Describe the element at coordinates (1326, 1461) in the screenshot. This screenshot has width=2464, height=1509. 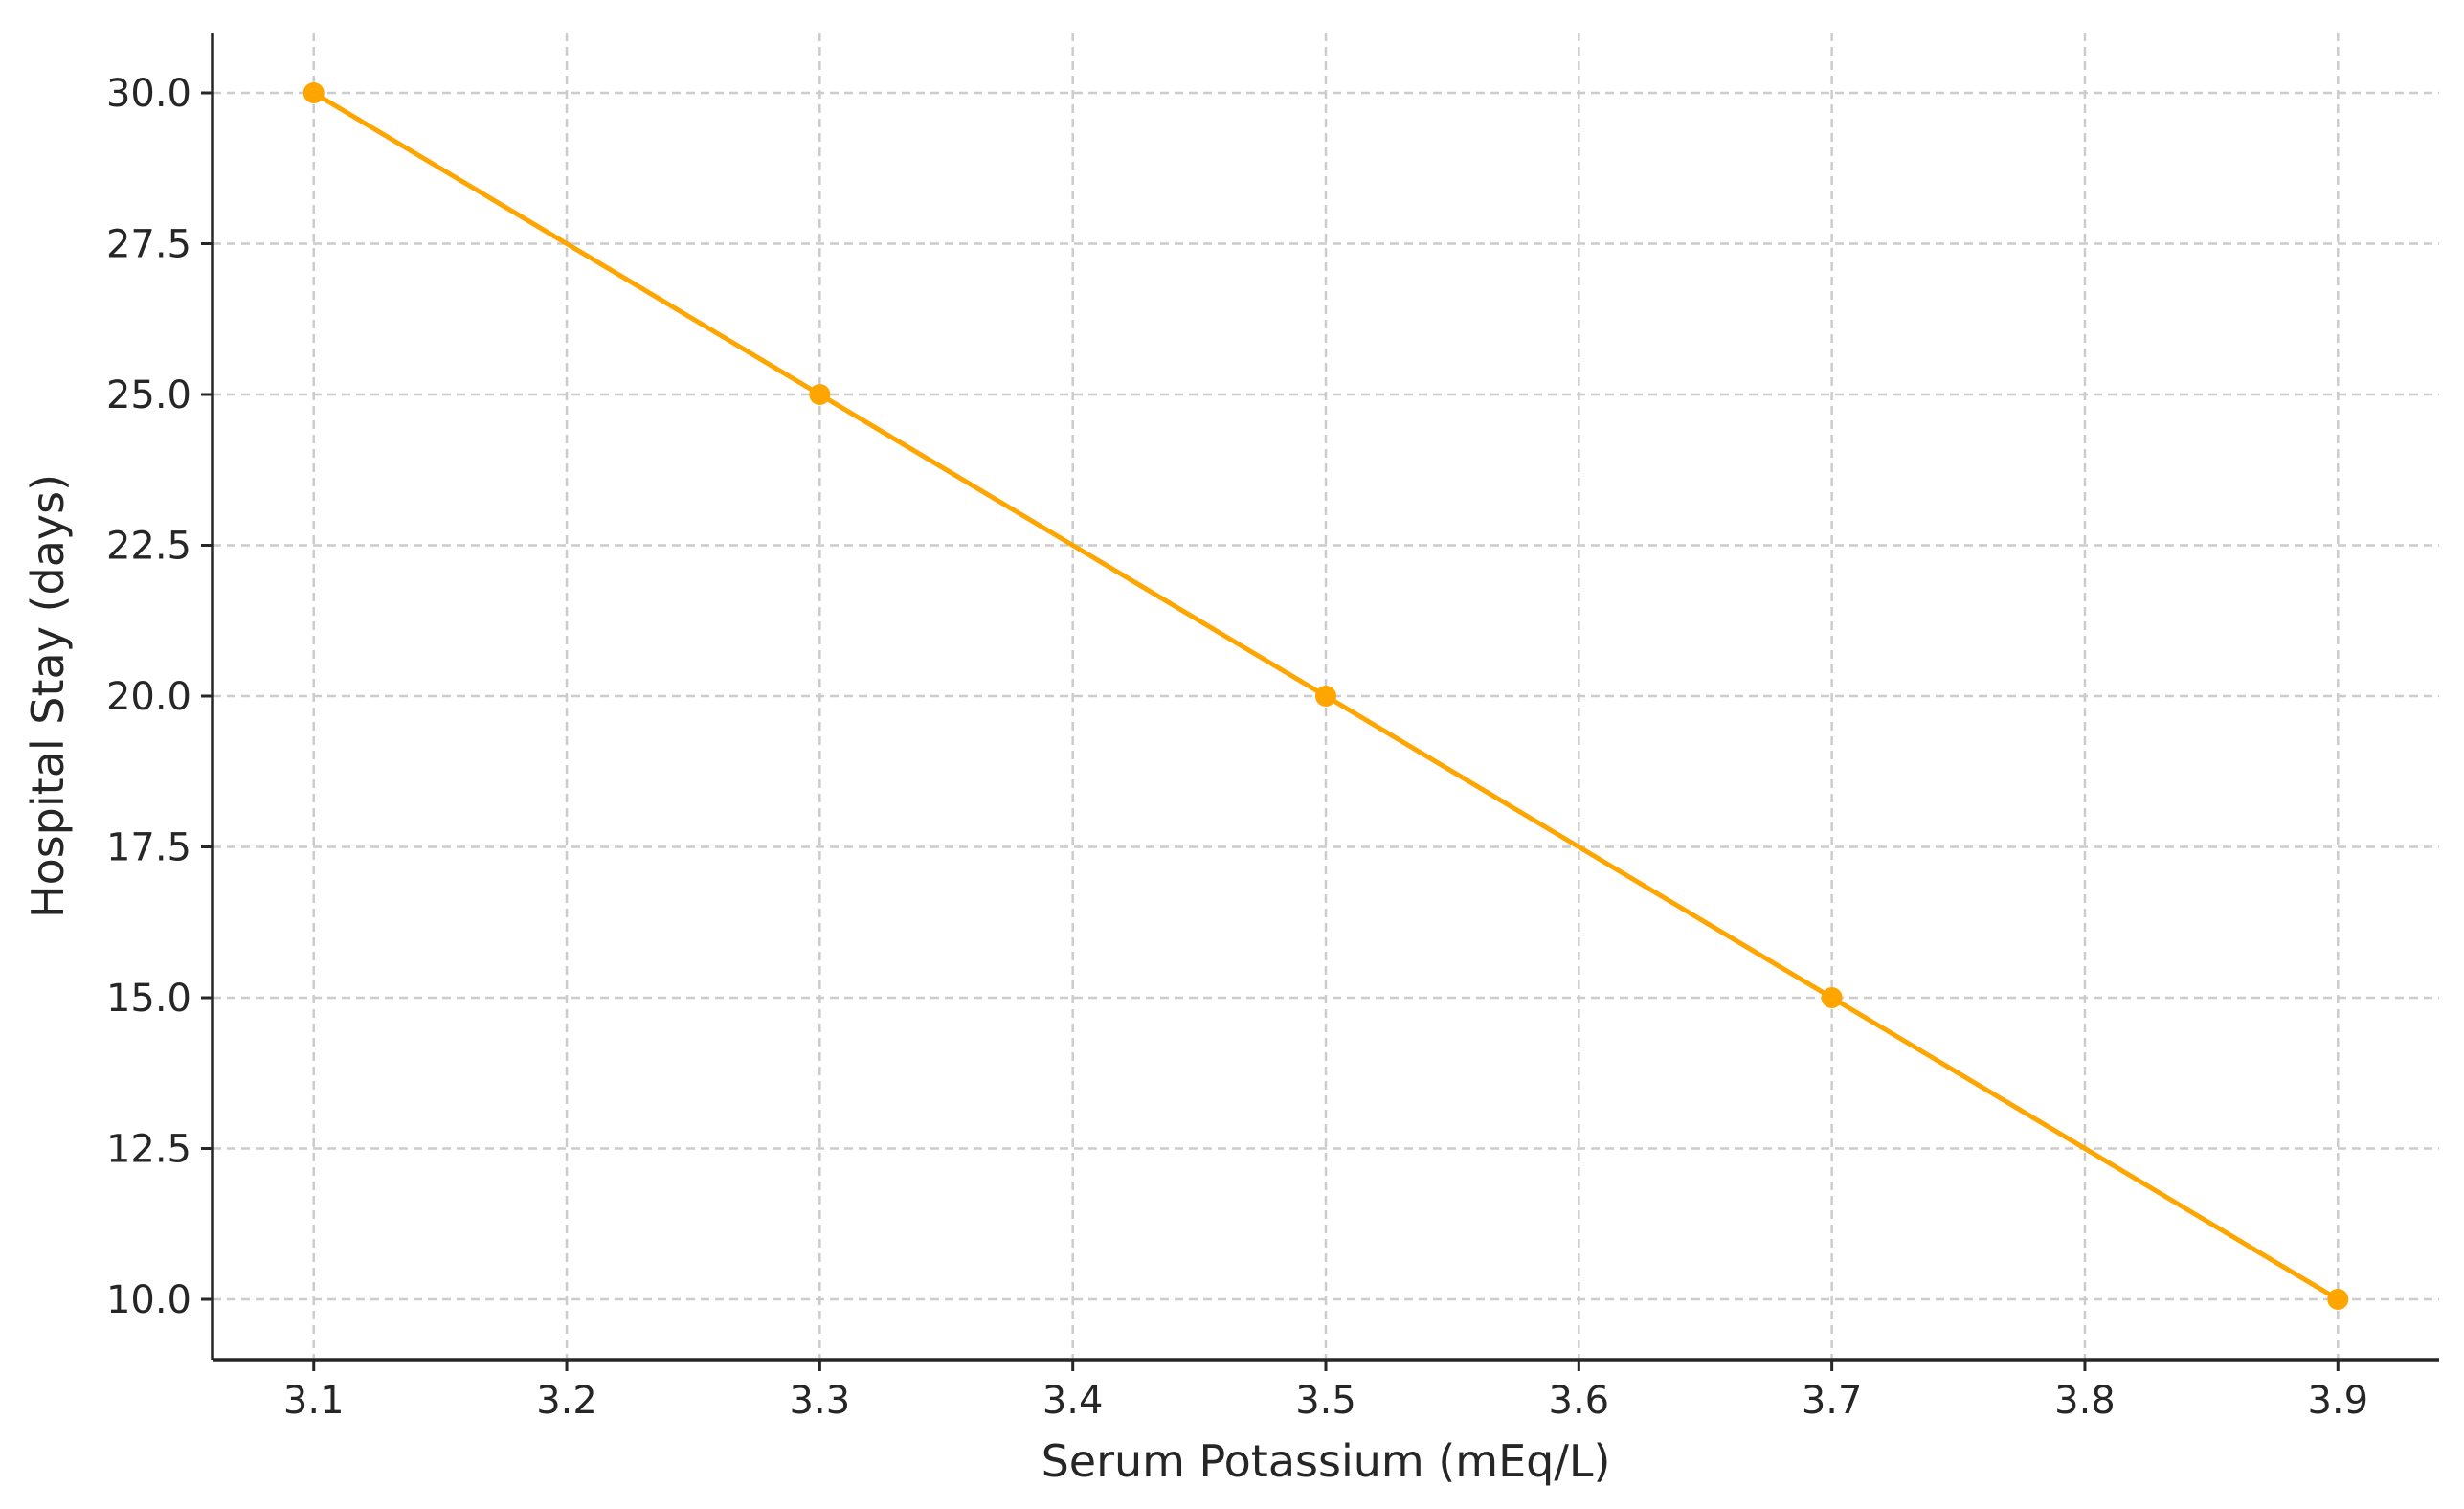
I see `x-axis-label: Serum Potassium (mEq/L)` at that location.